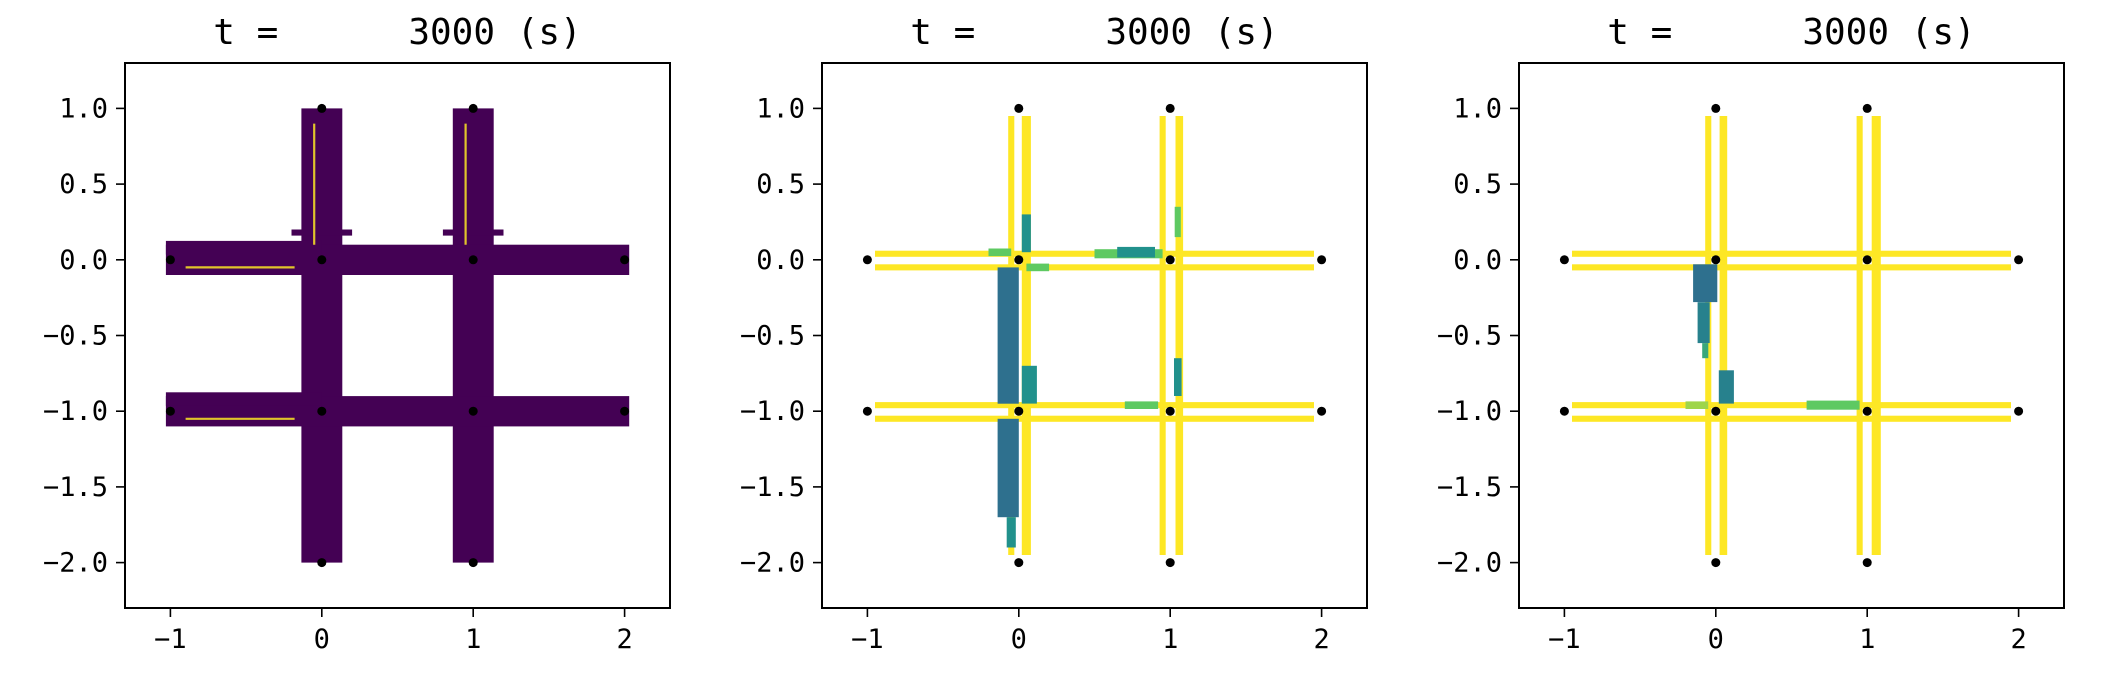 This screenshot has height=674, width=2121. Describe the element at coordinates (789, 108) in the screenshot. I see `ytick: 1.0` at that location.